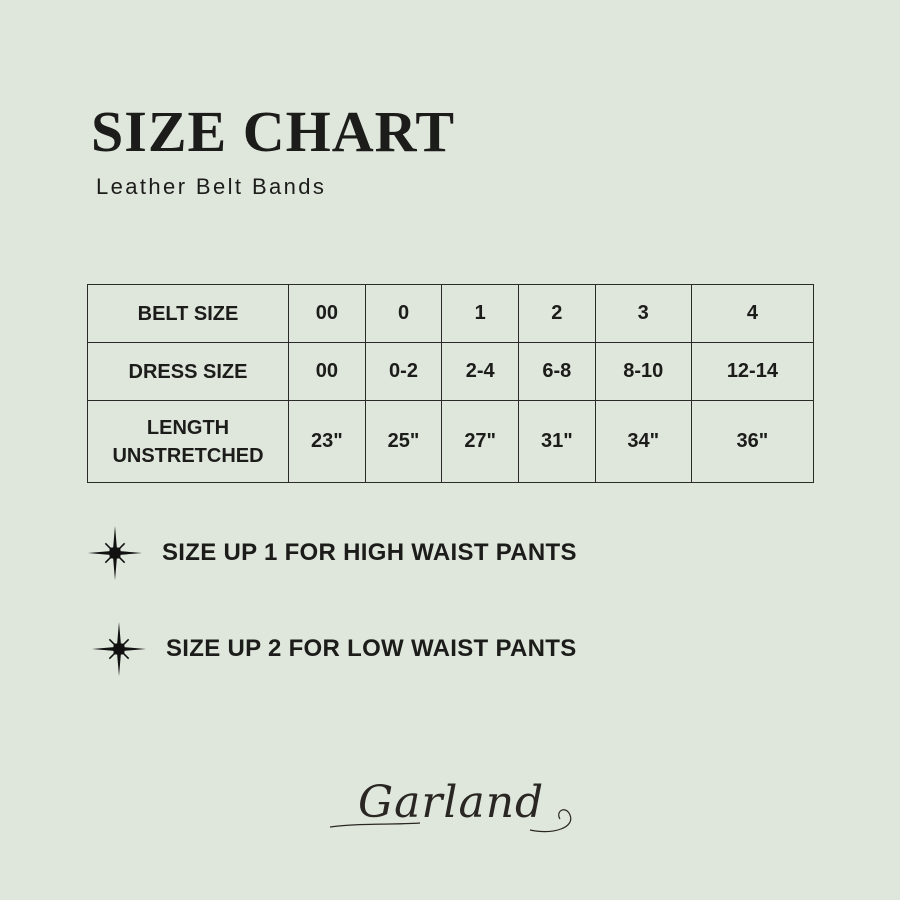  I want to click on table-cell: 0-2, so click(403, 371).